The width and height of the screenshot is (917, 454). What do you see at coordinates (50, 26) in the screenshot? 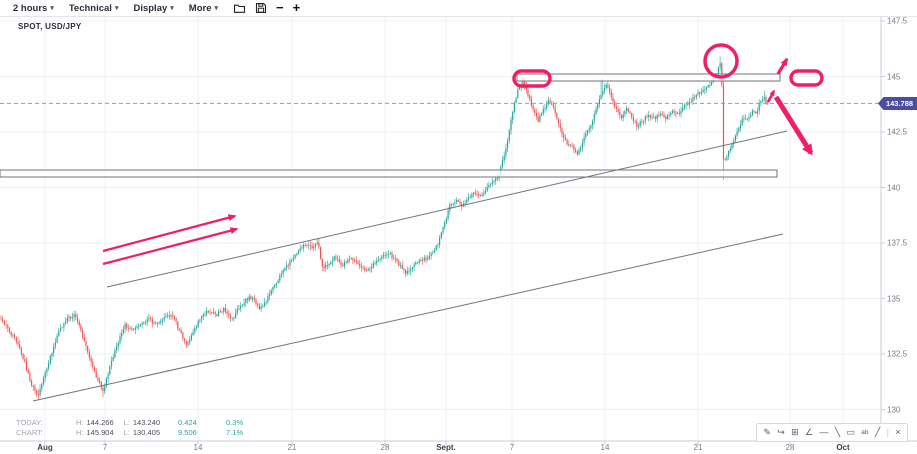
I see `symbol-label: SPOT, USD/JPY` at bounding box center [50, 26].